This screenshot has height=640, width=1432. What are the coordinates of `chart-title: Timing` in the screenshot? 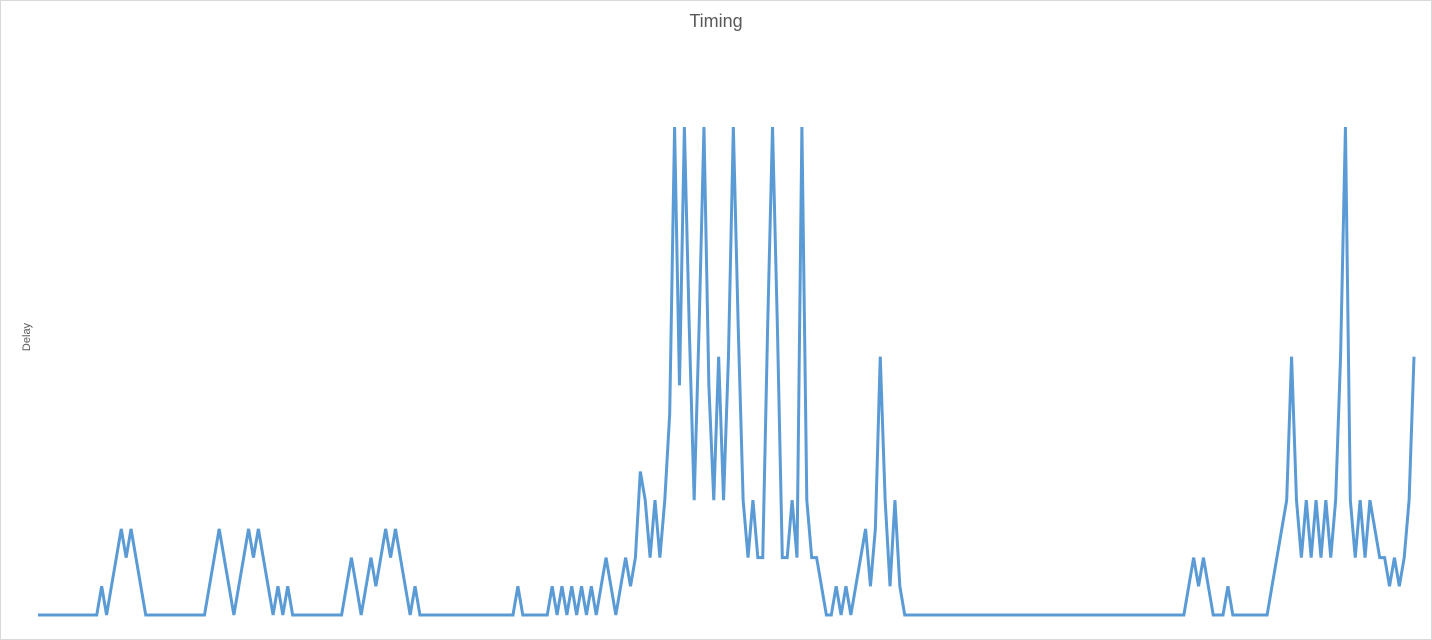 It's located at (716, 21).